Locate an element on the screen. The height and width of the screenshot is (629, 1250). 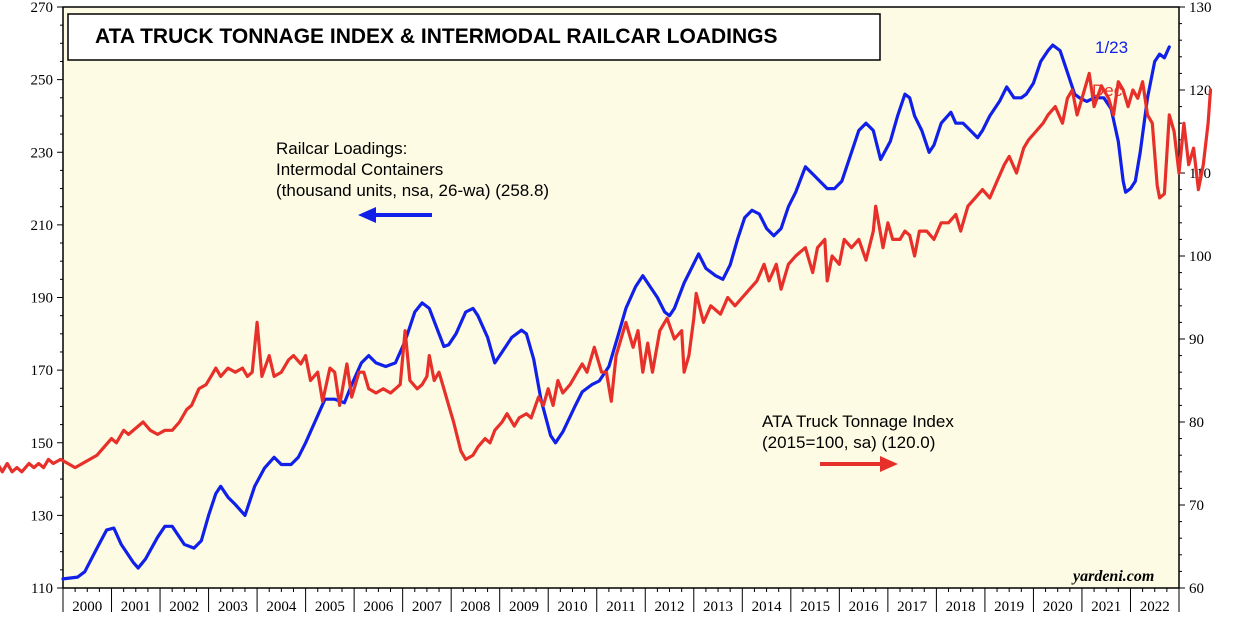
left-axis: 110 130 150 170 190 210 230 250 270 is located at coordinates (47, 298).